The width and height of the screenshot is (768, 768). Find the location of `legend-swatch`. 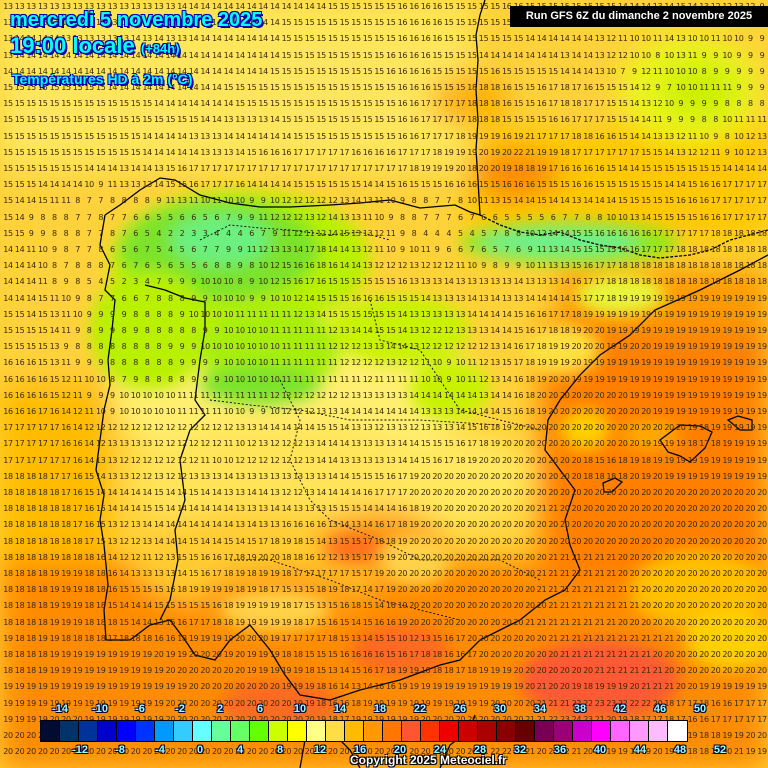

legend-swatch is located at coordinates (297, 731).